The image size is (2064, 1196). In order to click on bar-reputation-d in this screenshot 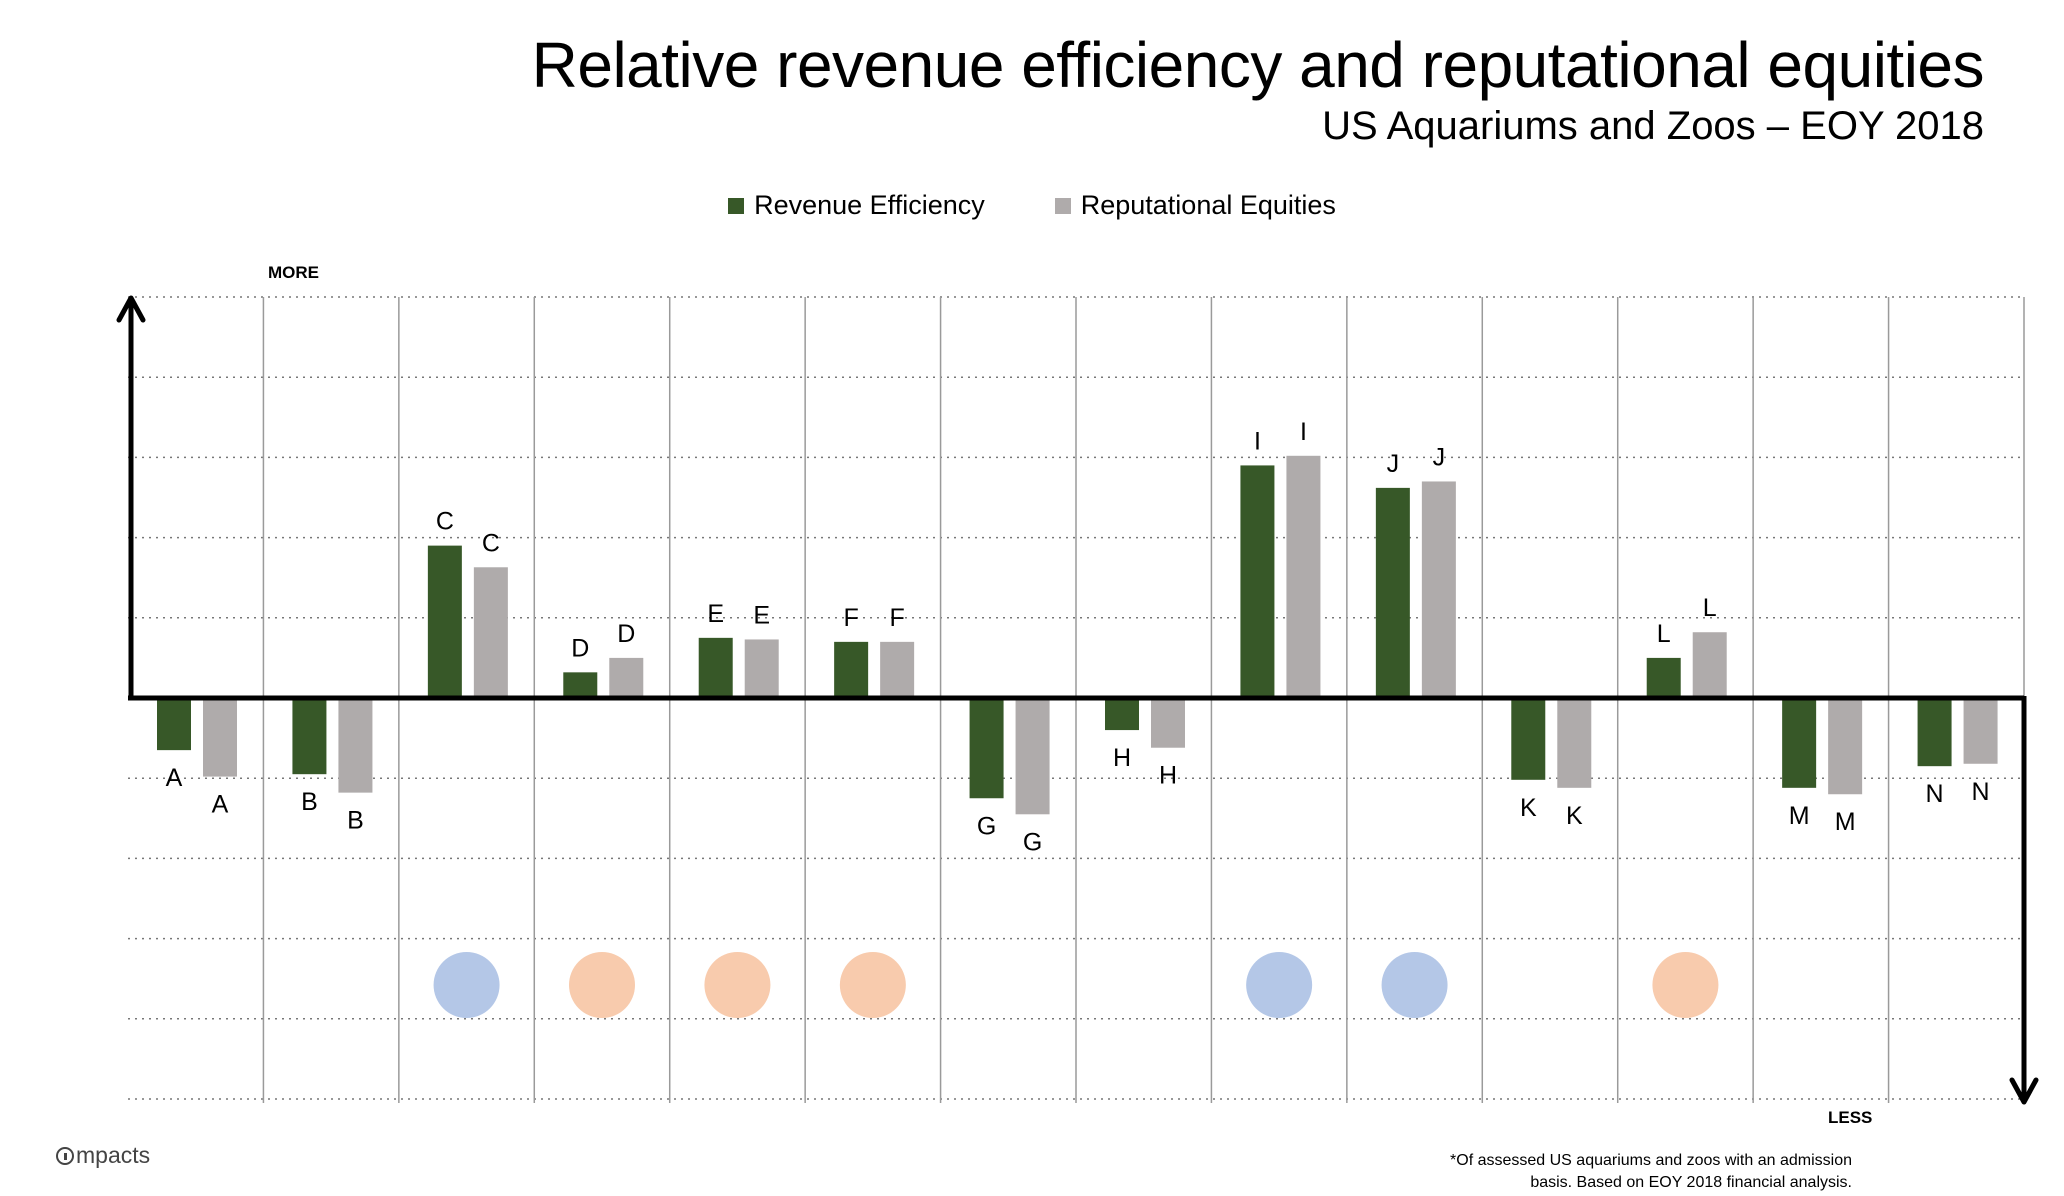, I will do `click(626, 677)`.